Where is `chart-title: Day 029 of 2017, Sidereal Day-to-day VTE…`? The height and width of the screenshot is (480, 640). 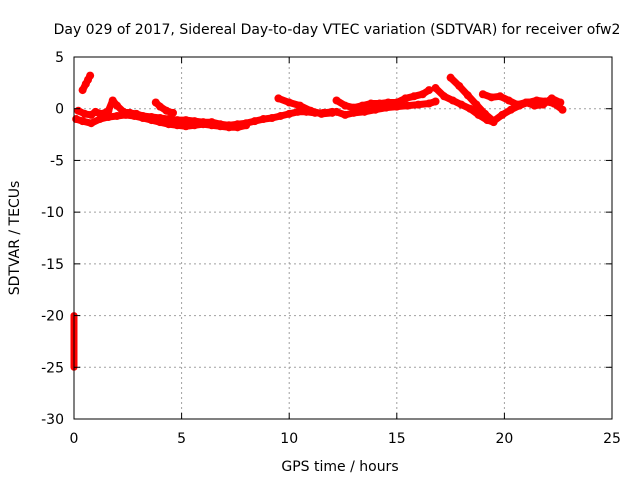 chart-title: Day 029 of 2017, Sidereal Day-to-day VTE… is located at coordinates (337, 30).